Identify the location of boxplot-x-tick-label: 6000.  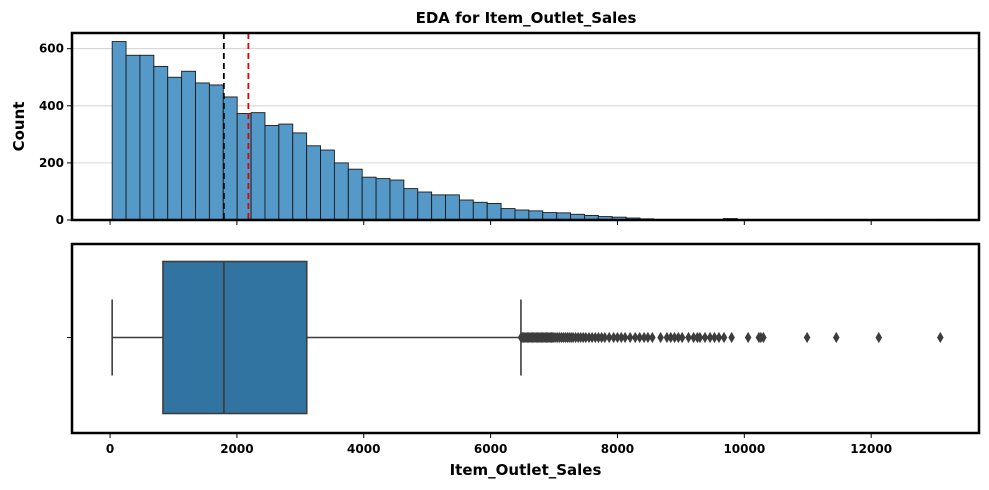
(490, 449).